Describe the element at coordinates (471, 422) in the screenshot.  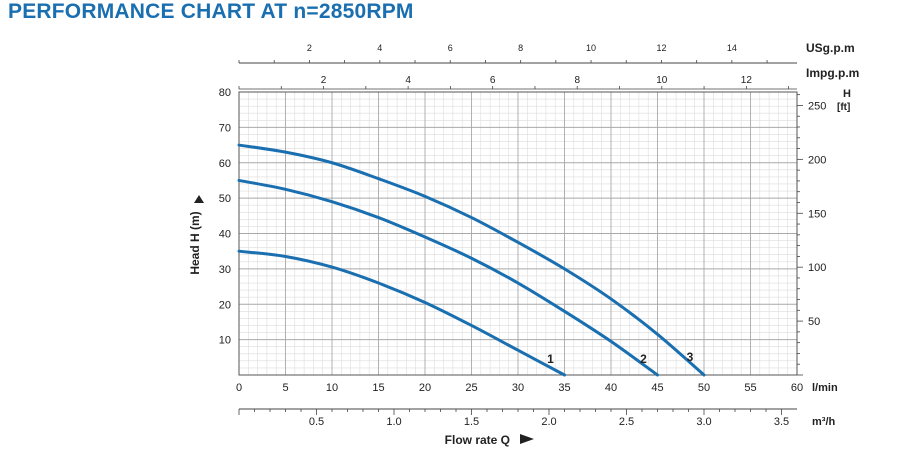
I see `m3h-tick-label: 1.5` at that location.